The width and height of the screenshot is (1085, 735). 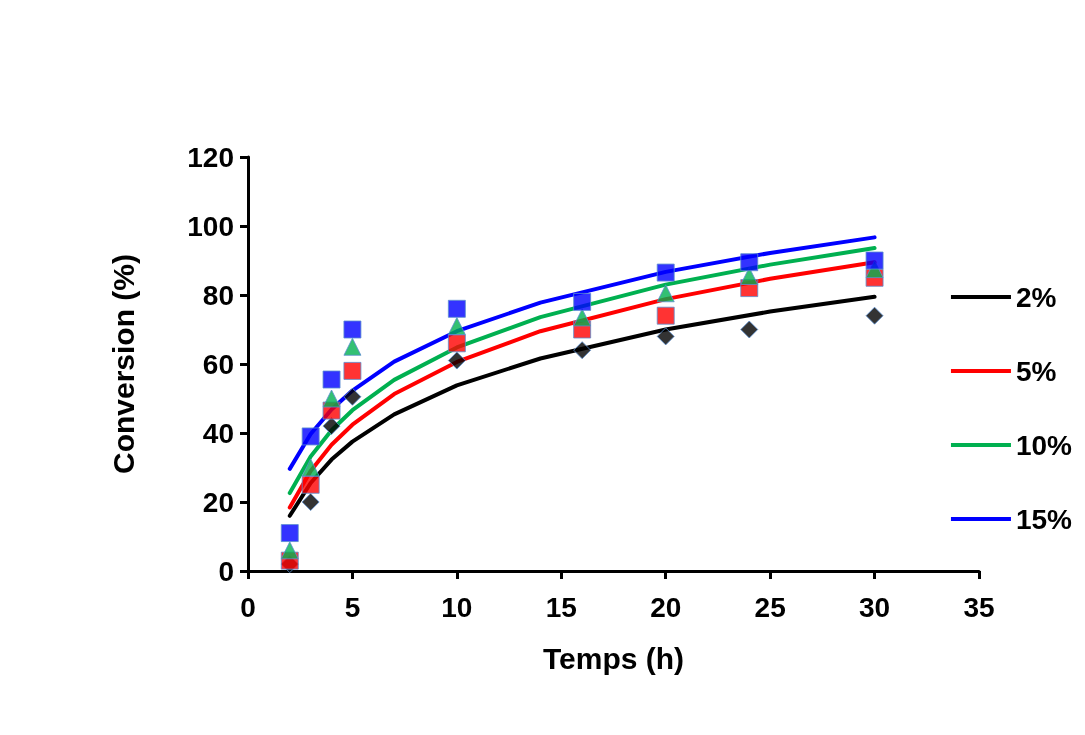 What do you see at coordinates (874, 607) in the screenshot?
I see `x-tick-label: 30` at bounding box center [874, 607].